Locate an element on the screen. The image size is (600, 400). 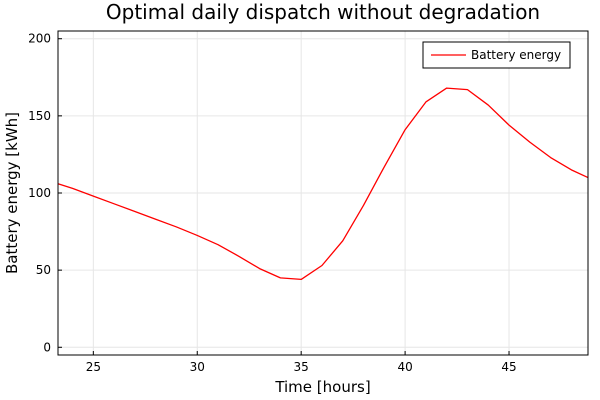
x-tick-label: 45 is located at coordinates (508, 367).